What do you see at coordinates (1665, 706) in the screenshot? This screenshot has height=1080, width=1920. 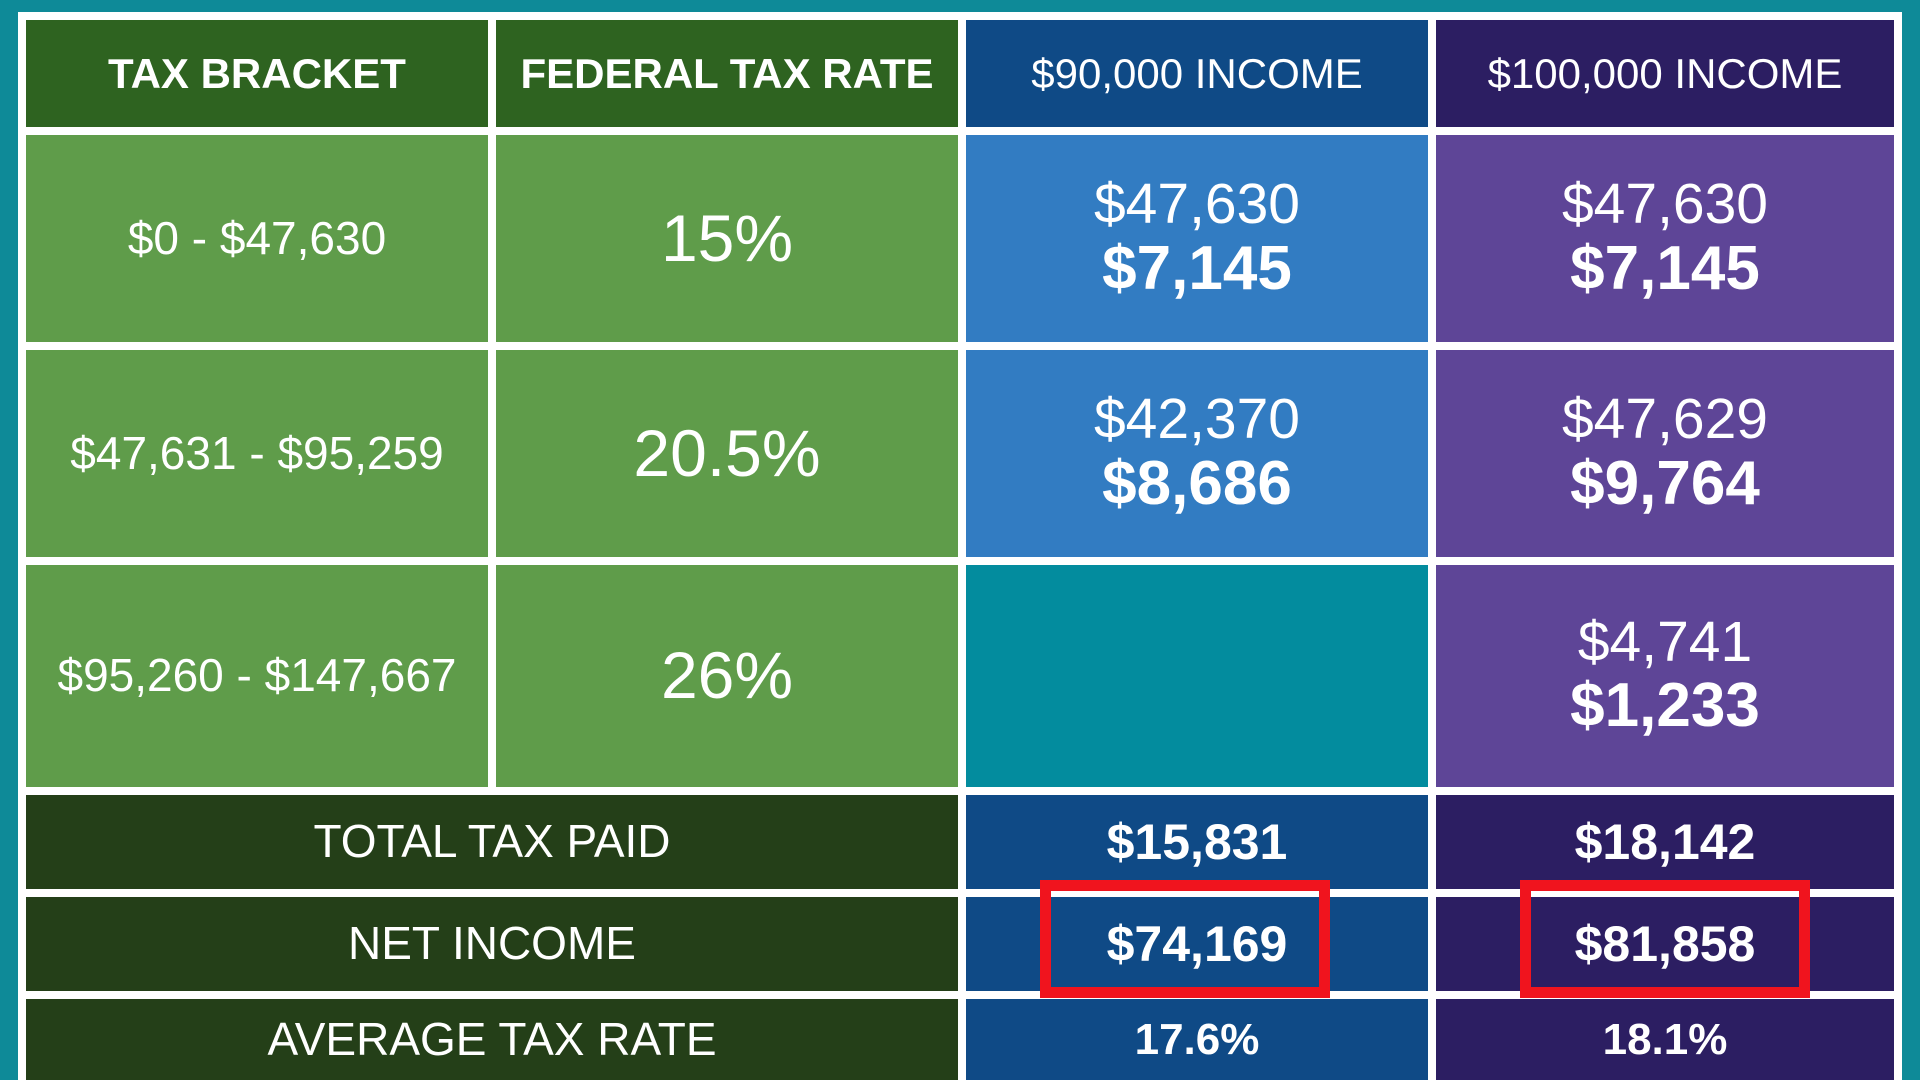 I see `tax-amount: $1,233` at bounding box center [1665, 706].